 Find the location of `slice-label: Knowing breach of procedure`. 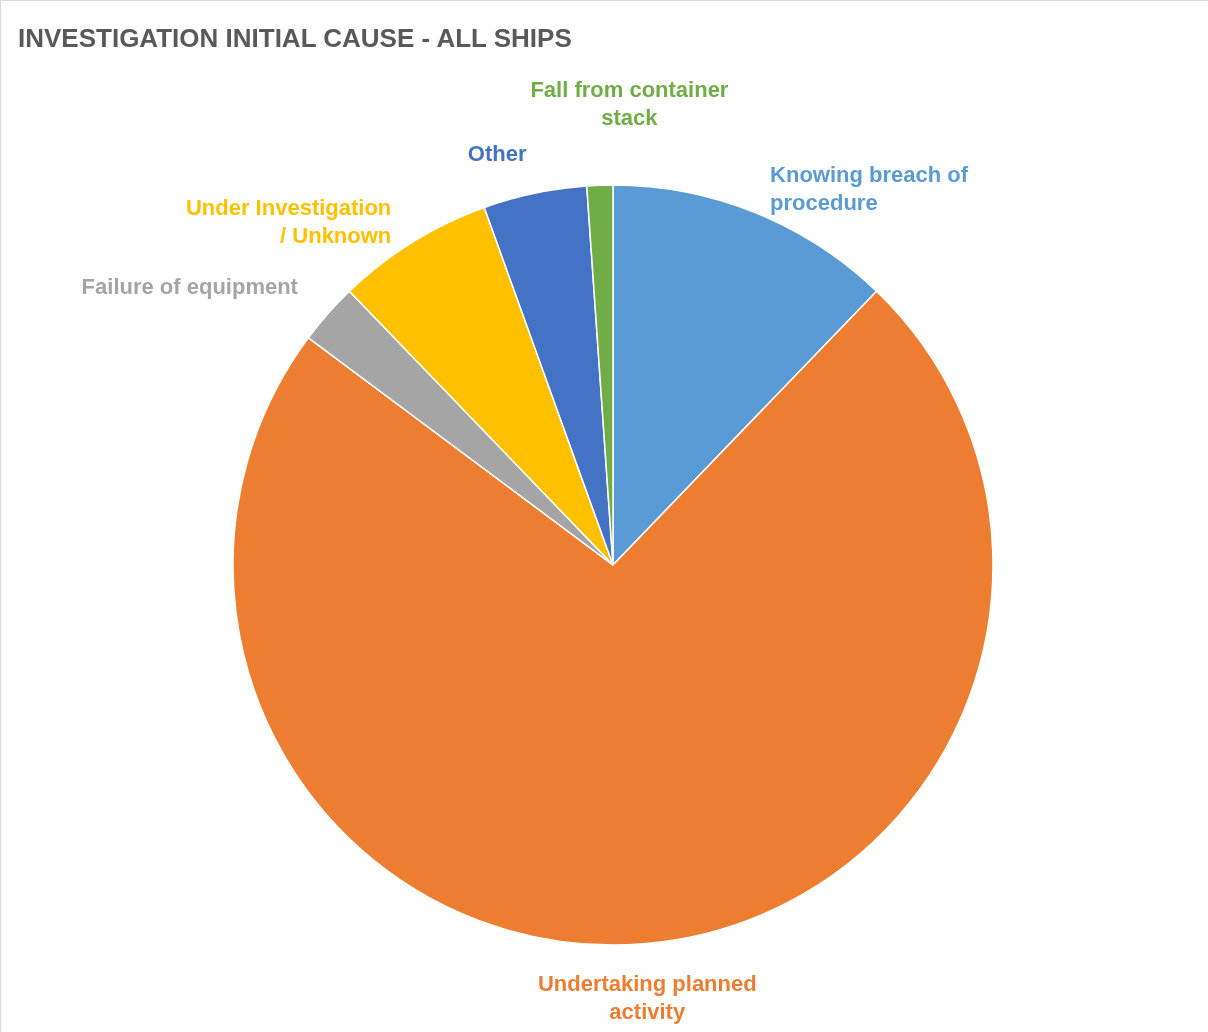

slice-label: Knowing breach of procedure is located at coordinates (869, 189).